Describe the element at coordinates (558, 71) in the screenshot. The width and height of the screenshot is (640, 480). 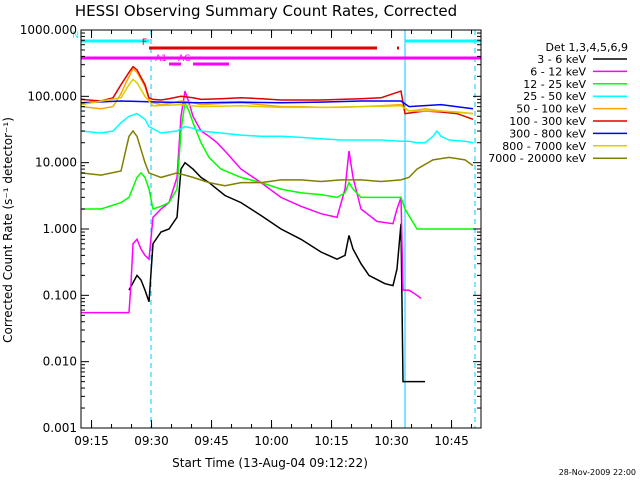
I see `legend-label-2: 6 - 12 keV` at that location.